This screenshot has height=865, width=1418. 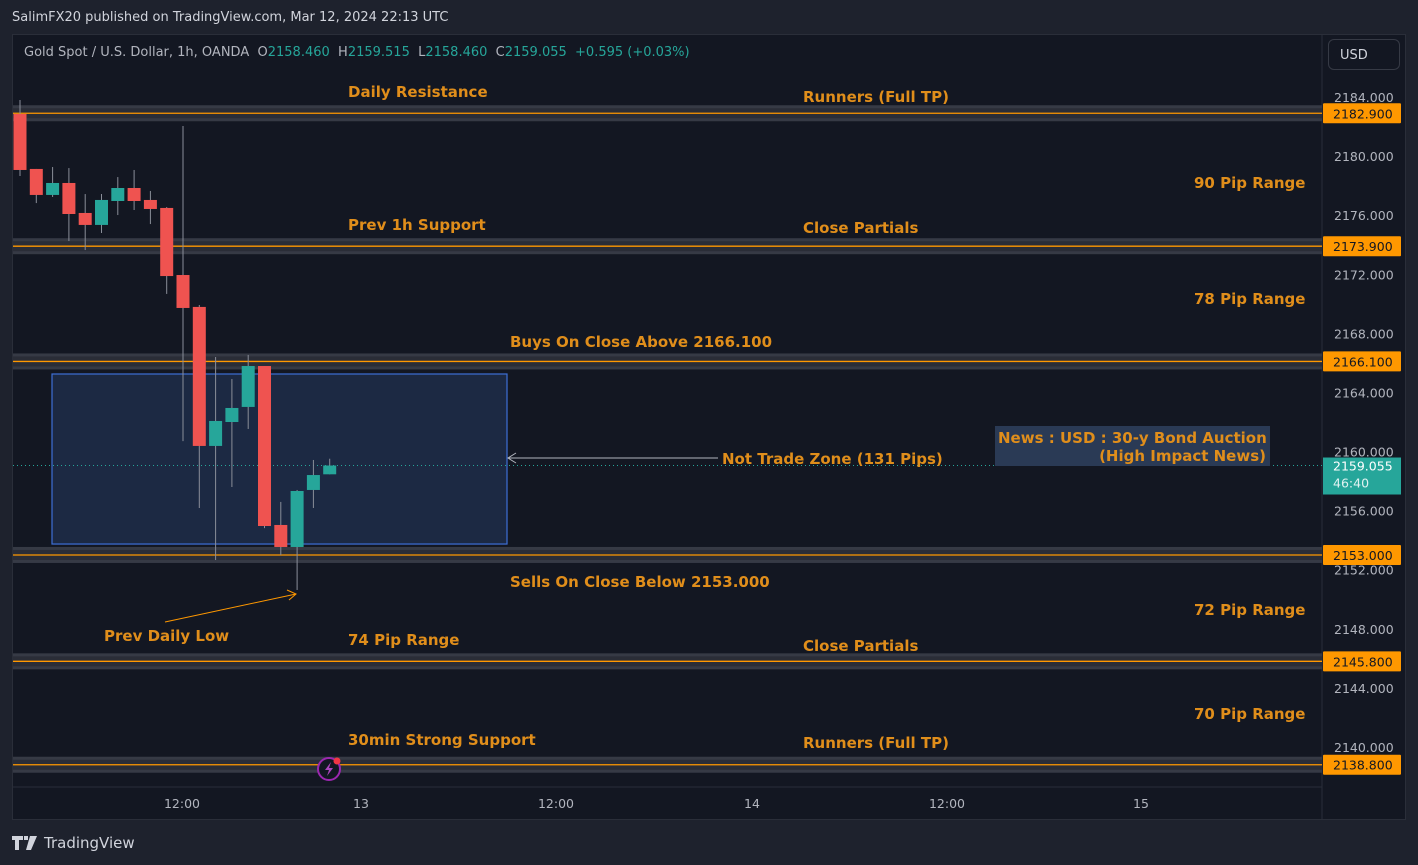 What do you see at coordinates (456, 52) in the screenshot?
I see `low-value: 2158.460` at bounding box center [456, 52].